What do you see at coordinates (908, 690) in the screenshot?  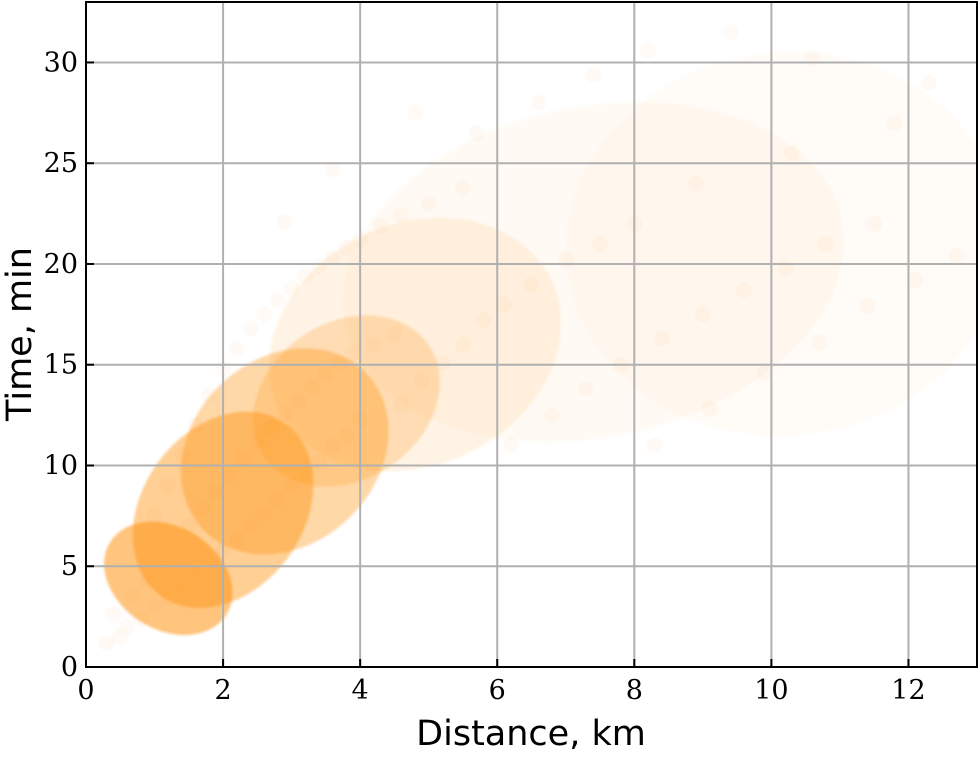 I see `x-tick-label-6: 12` at bounding box center [908, 690].